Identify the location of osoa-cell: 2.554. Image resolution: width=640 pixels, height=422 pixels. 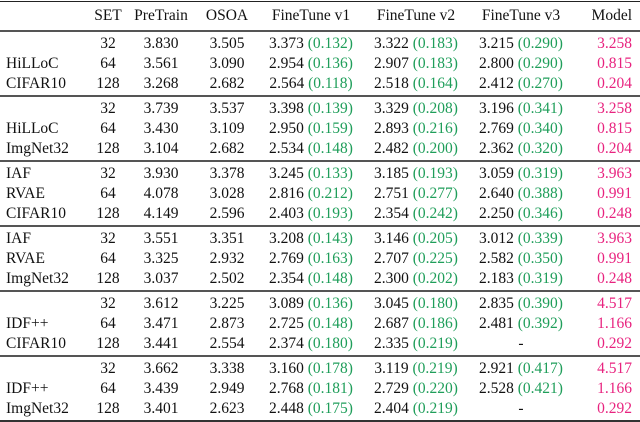
(227, 343).